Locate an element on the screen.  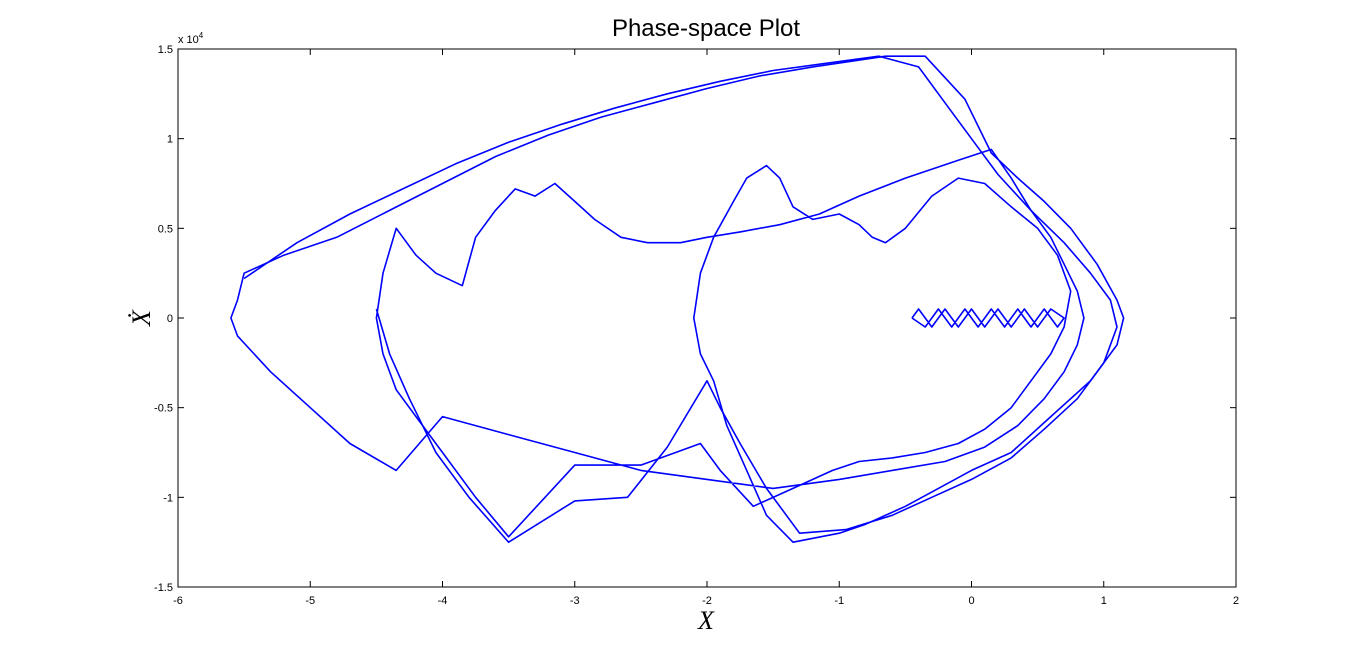
x-tick-label: -1 is located at coordinates (839, 601).